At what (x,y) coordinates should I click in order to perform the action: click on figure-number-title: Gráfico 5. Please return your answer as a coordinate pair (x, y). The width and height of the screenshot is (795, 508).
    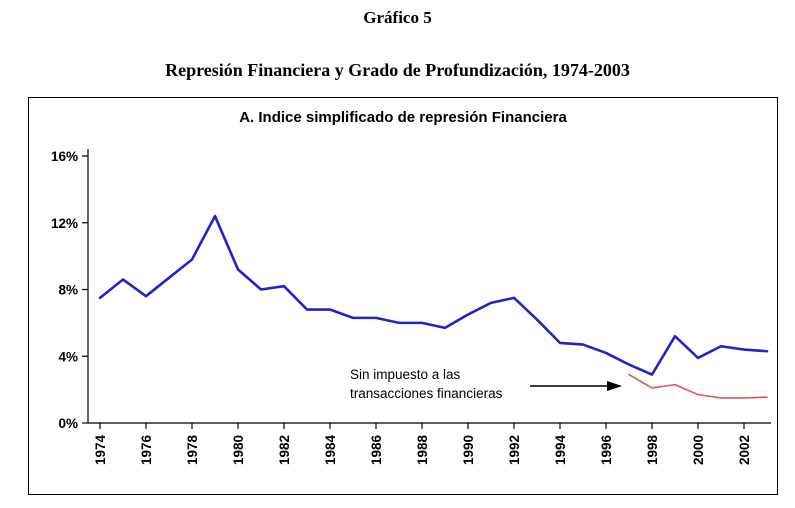
    Looking at the image, I should click on (397, 17).